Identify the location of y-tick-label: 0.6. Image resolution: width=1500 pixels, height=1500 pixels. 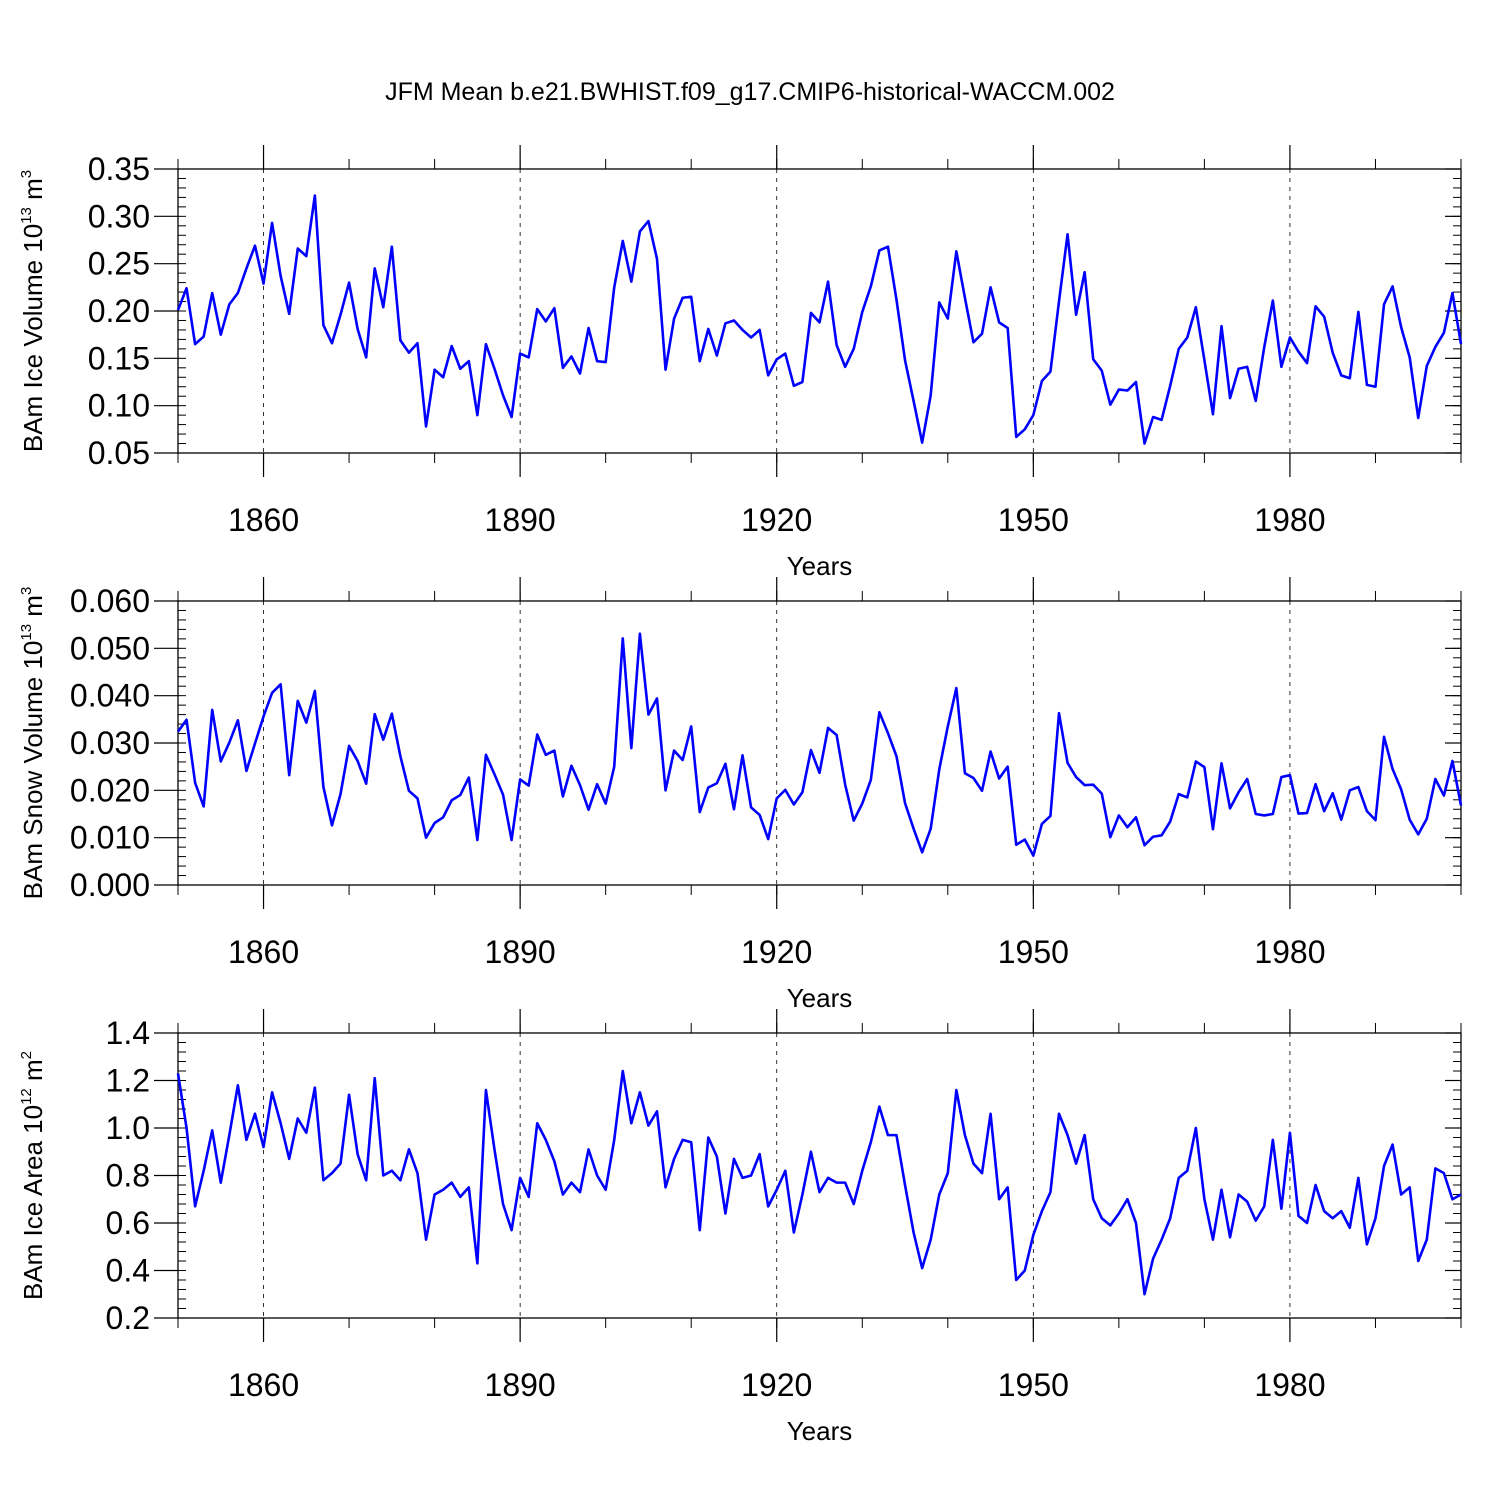
(128, 1223).